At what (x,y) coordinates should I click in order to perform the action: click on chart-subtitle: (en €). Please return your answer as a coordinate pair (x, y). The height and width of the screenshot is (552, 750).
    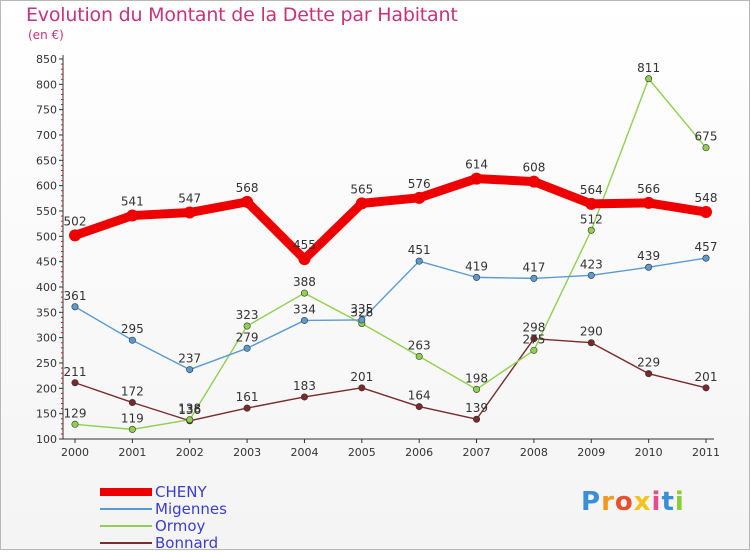
    Looking at the image, I should click on (46, 35).